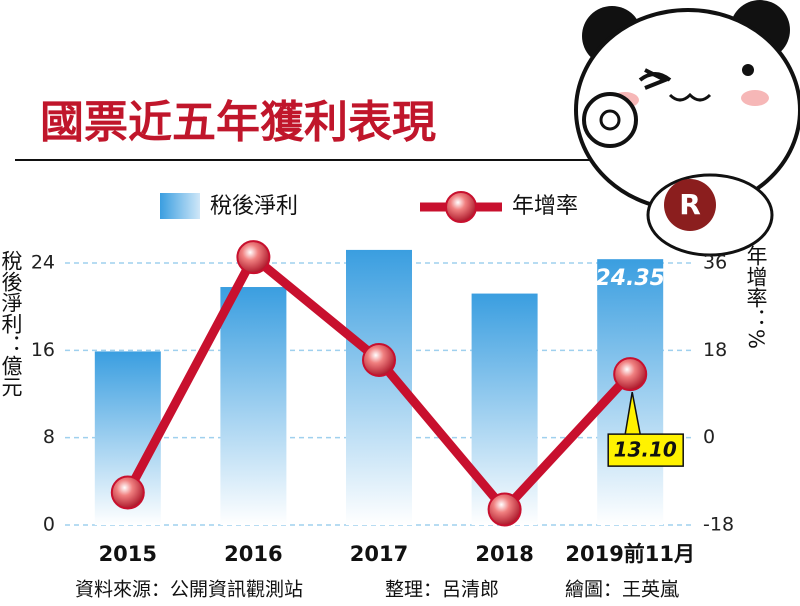  I want to click on y-tick-label: 16, so click(43, 350).